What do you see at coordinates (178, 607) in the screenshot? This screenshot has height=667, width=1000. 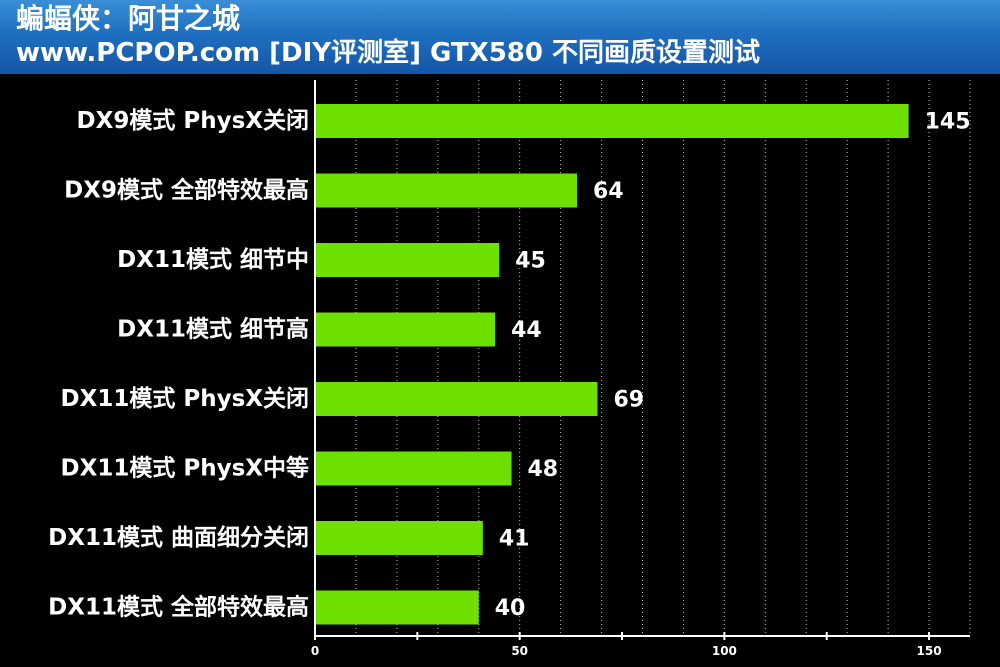 I see `category-label: DX11模式 全部特效最高` at bounding box center [178, 607].